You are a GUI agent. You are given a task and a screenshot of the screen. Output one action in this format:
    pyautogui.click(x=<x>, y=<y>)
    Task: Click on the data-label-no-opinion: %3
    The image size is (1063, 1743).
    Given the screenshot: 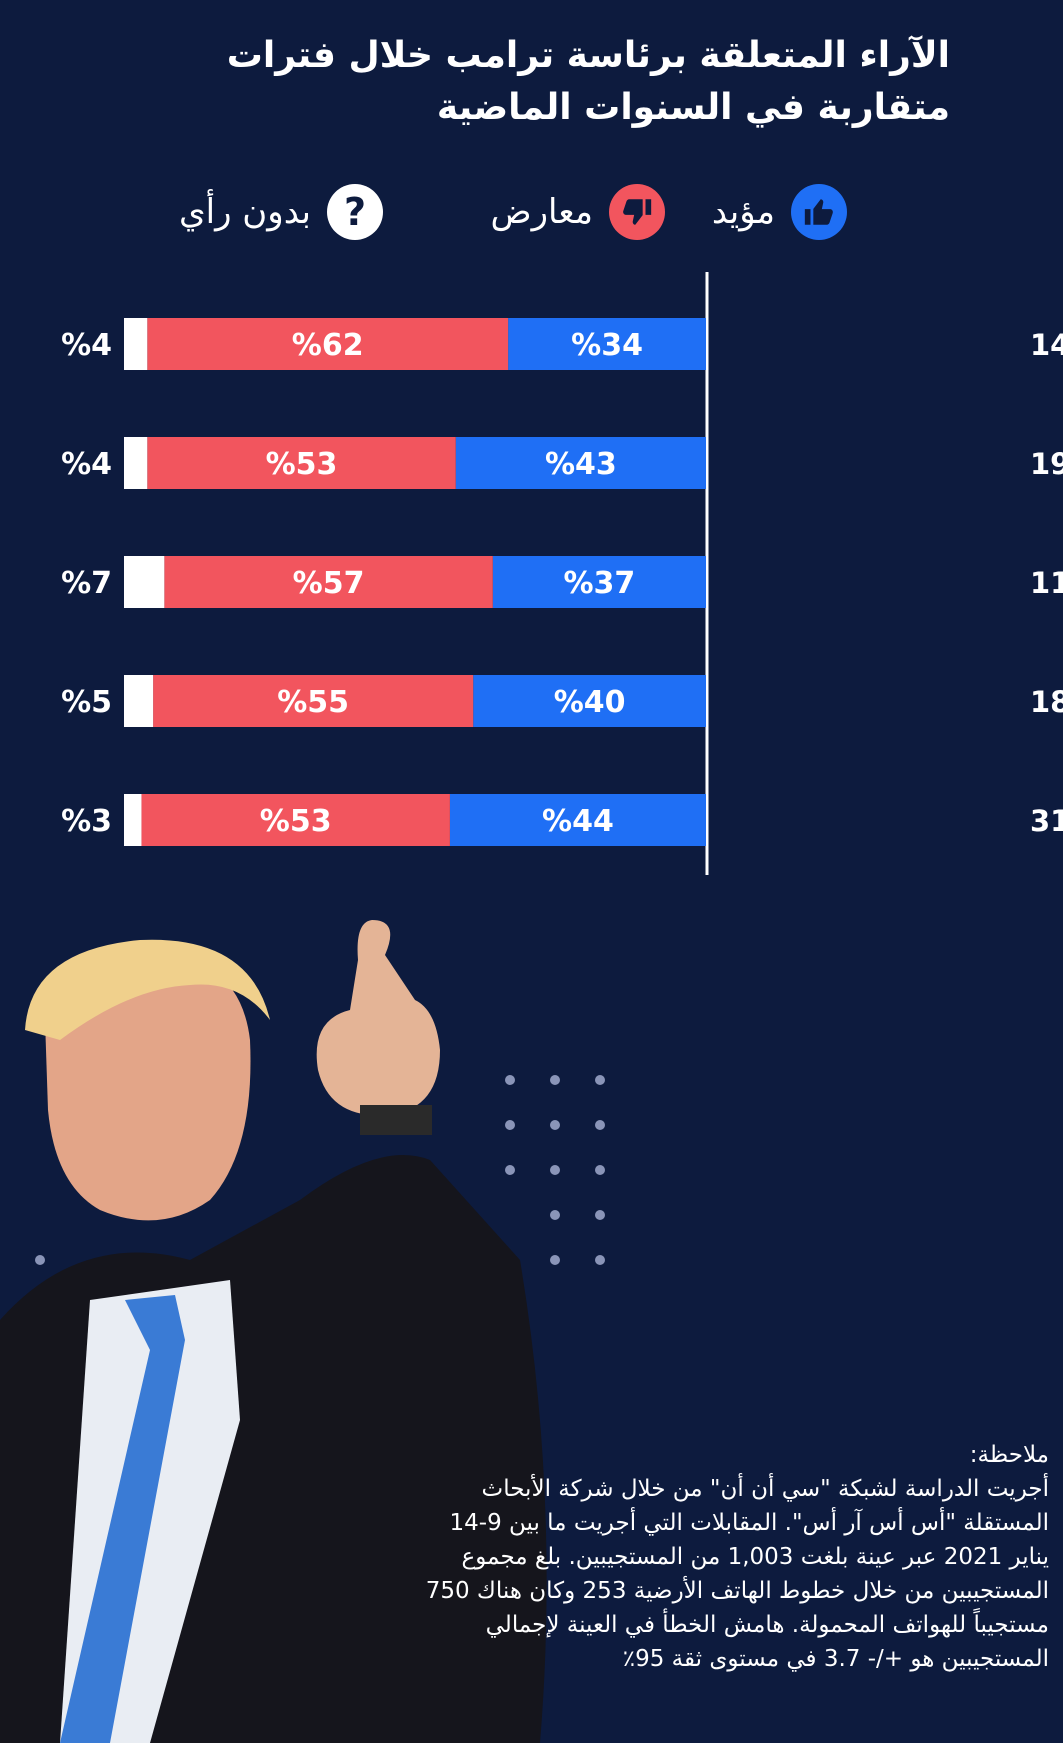 What is the action you would take?
    pyautogui.click(x=86, y=821)
    